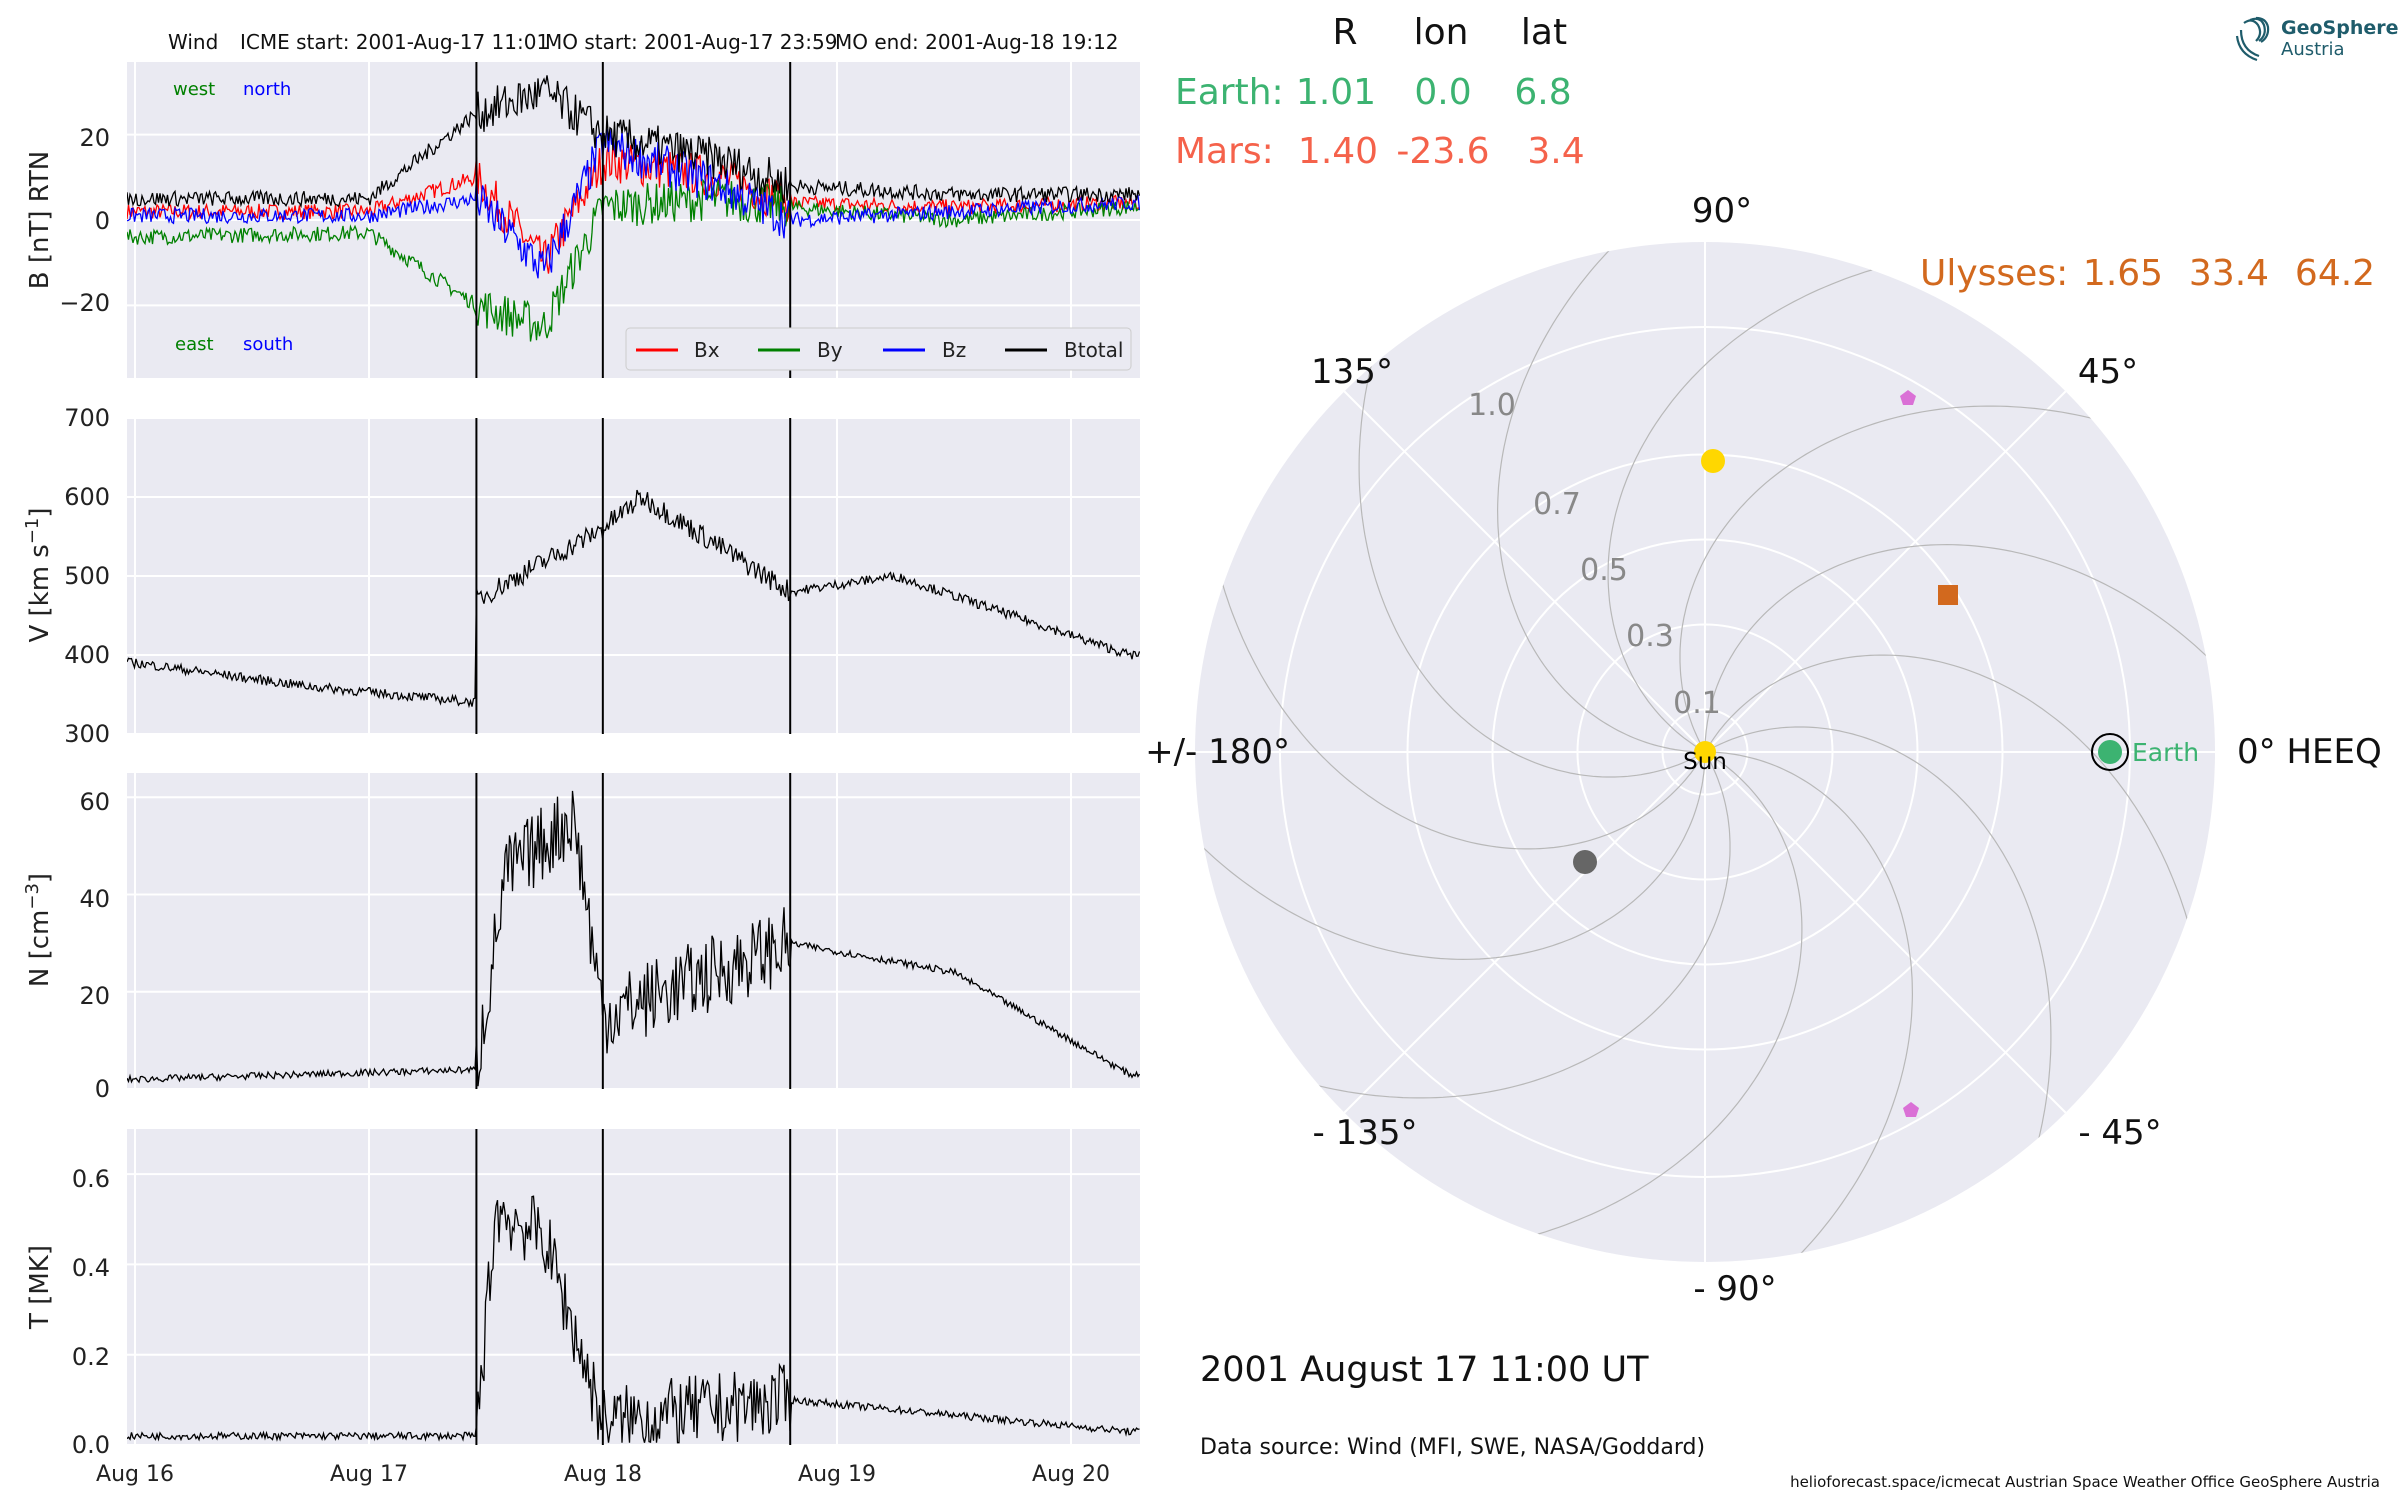 The image size is (2400, 1500). What do you see at coordinates (2165, 752) in the screenshot?
I see `earth-label: Earth` at bounding box center [2165, 752].